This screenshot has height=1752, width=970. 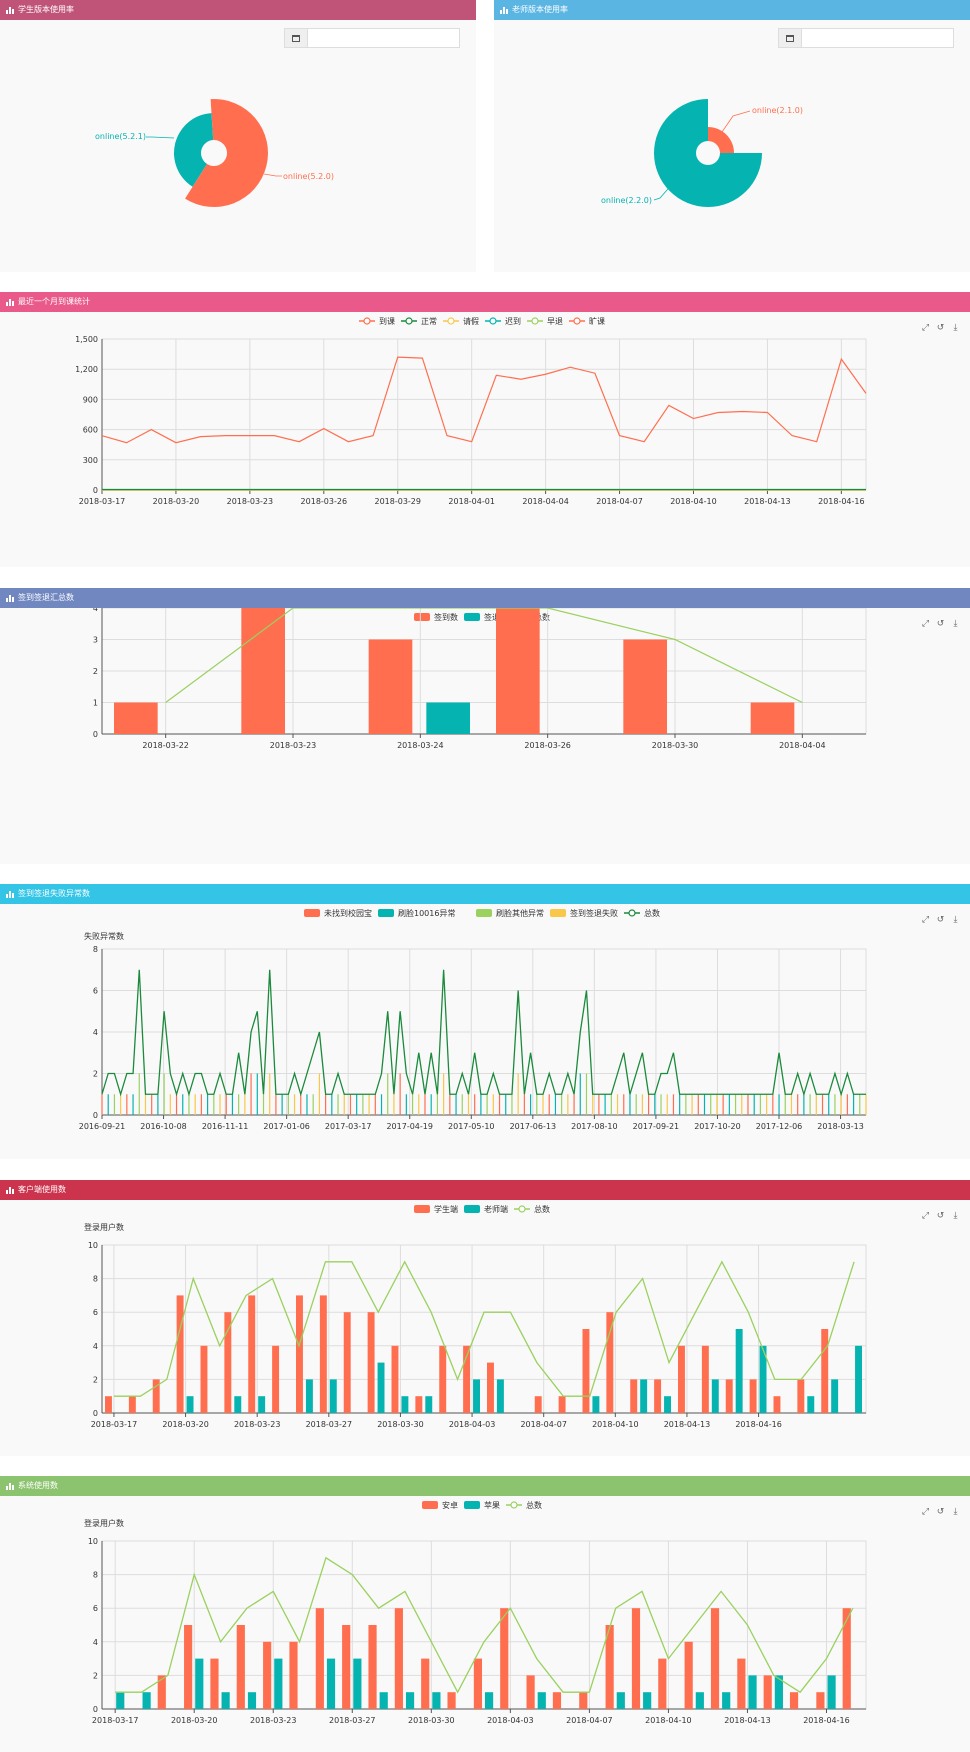 What do you see at coordinates (520, 913) in the screenshot?
I see `legend-label: 刷脸其他异常` at bounding box center [520, 913].